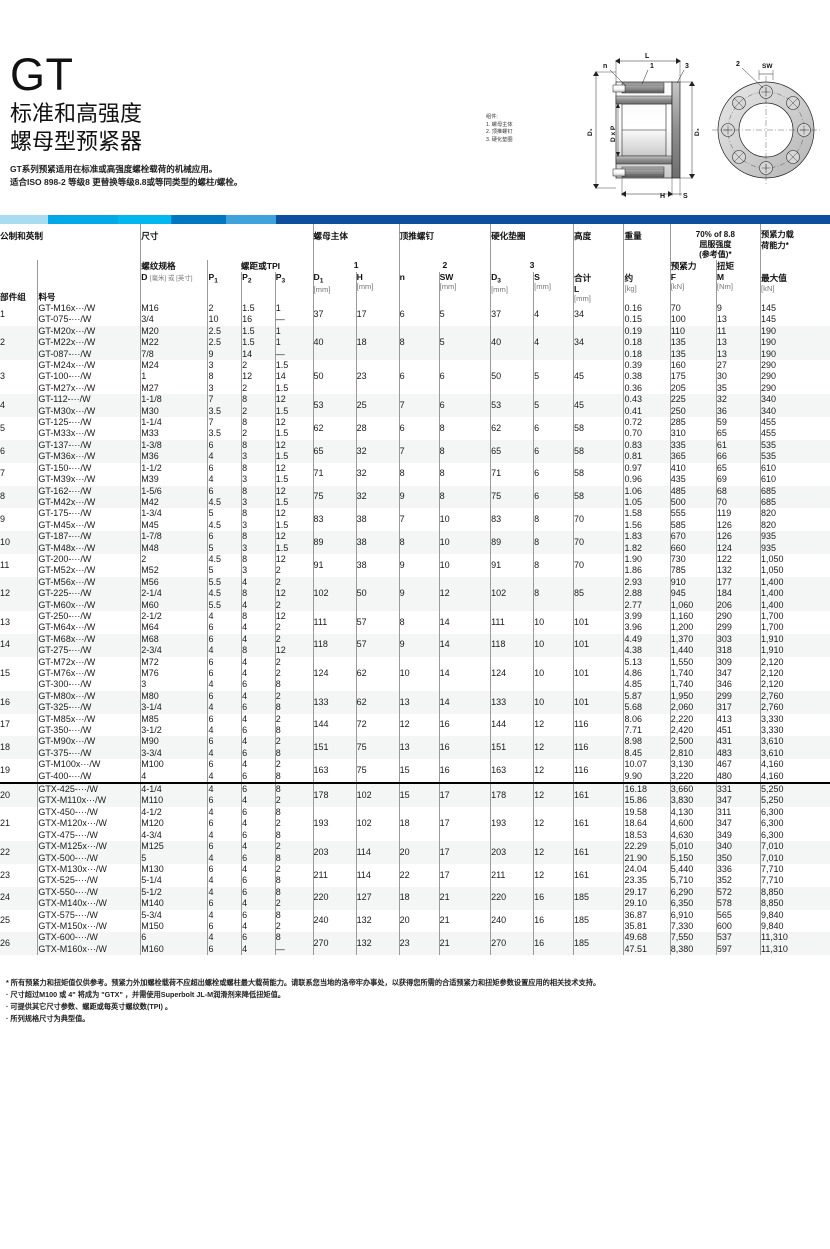 The image size is (830, 1249). I want to click on cell-line: M16, so click(150, 308).